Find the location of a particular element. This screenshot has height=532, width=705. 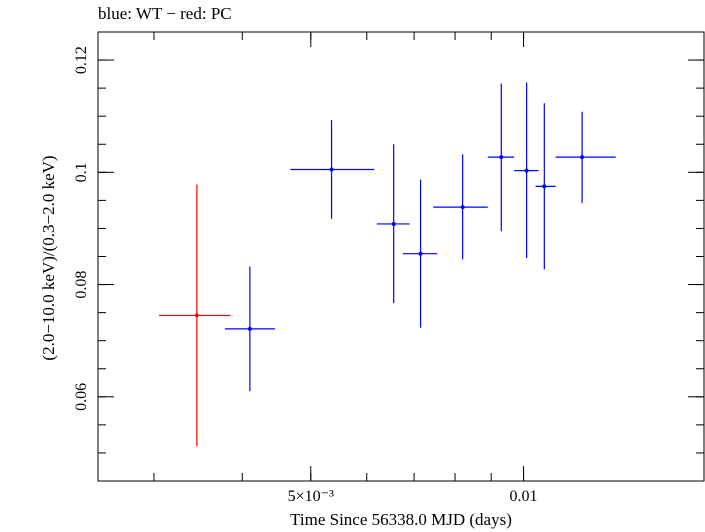

y-tick-label: 0.12 is located at coordinates (81, 60).